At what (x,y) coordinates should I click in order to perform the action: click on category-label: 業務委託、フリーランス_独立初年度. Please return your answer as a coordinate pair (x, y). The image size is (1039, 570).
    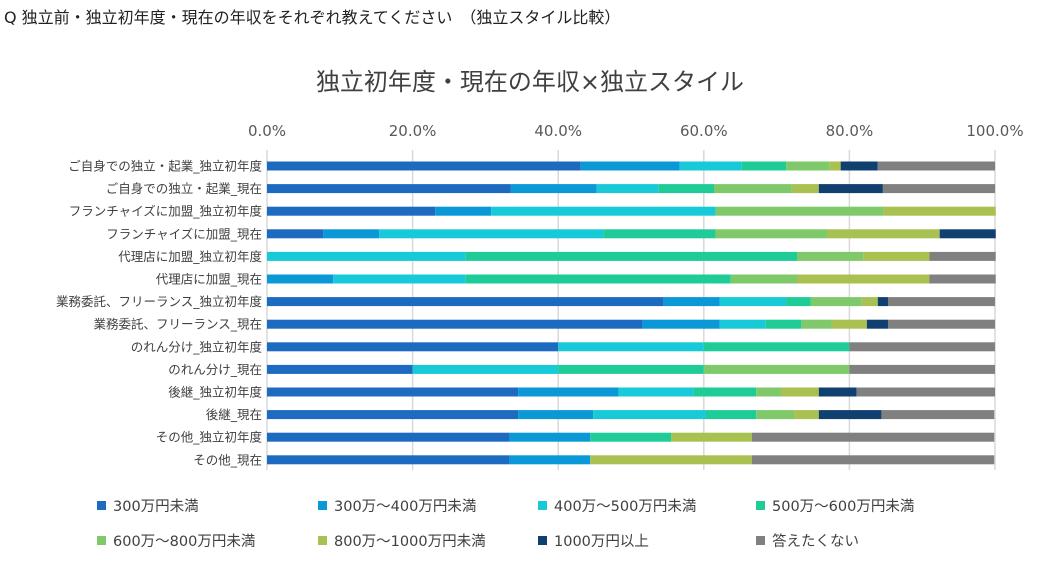
    Looking at the image, I should click on (159, 301).